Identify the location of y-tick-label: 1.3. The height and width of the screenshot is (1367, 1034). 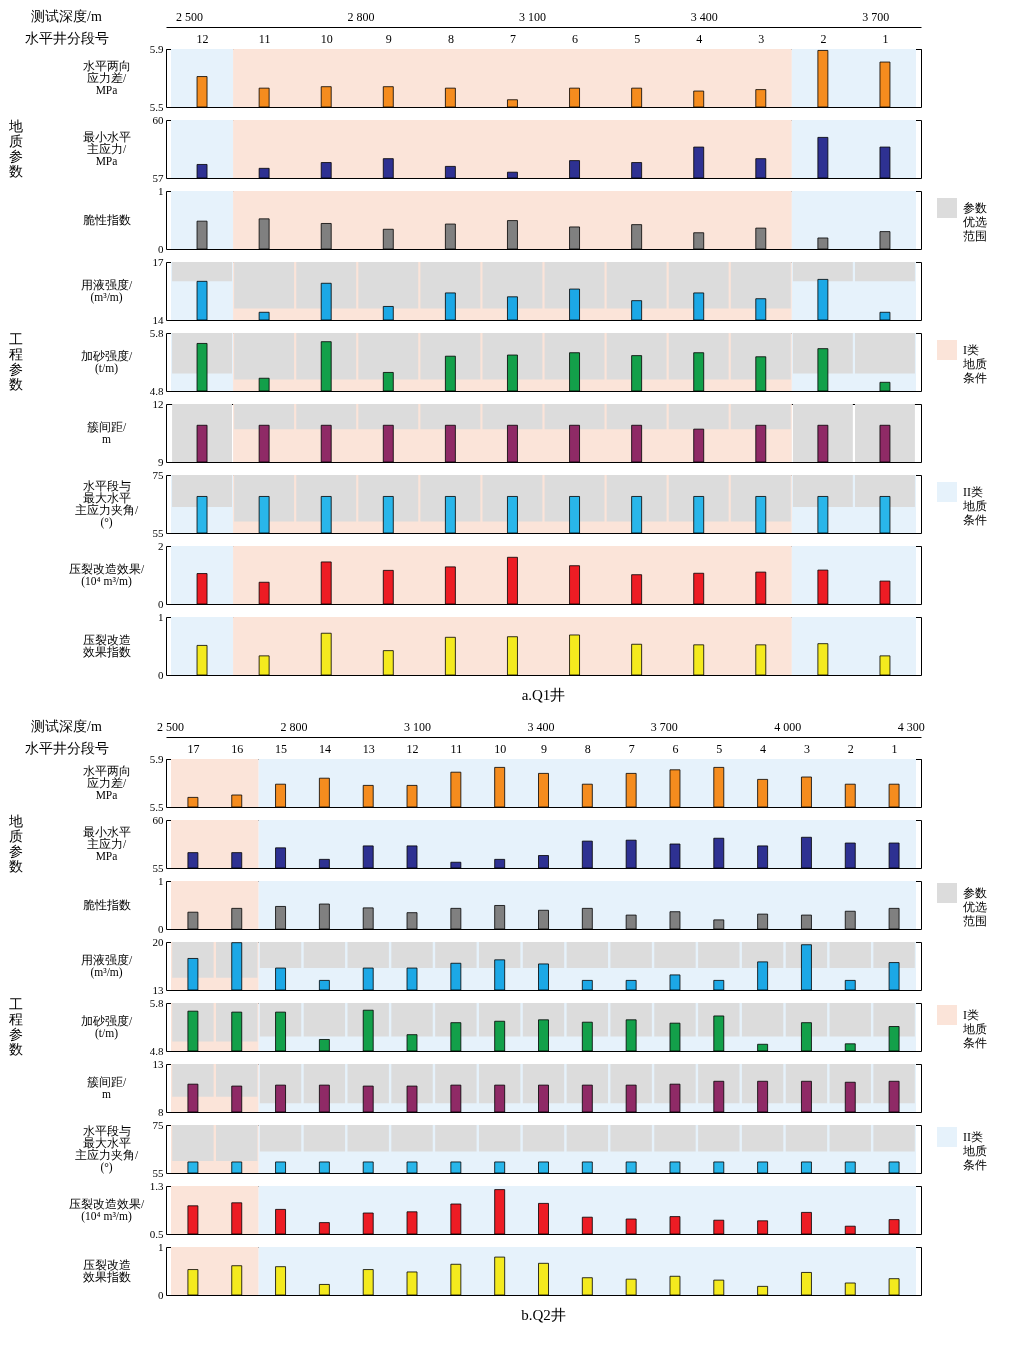
(156, 1185).